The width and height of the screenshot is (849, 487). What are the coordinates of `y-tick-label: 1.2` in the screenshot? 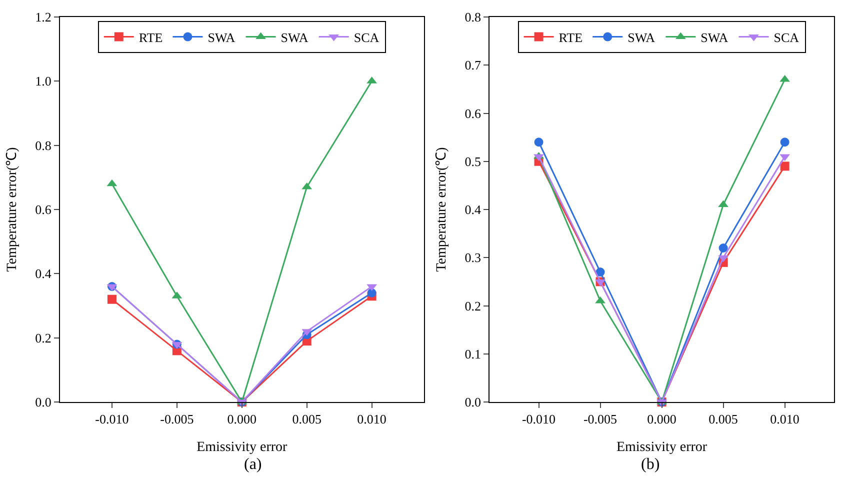 It's located at (43, 17).